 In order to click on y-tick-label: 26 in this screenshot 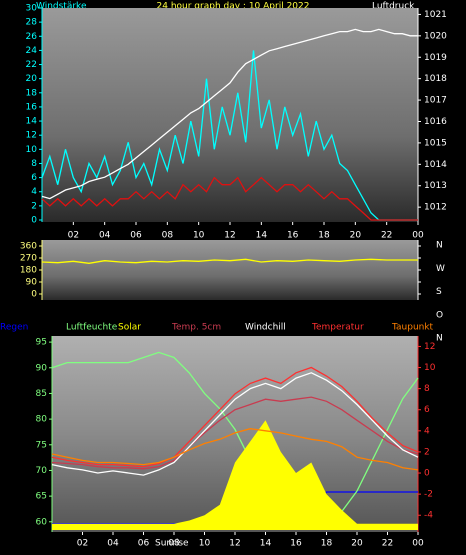, I will do `click(32, 37)`.